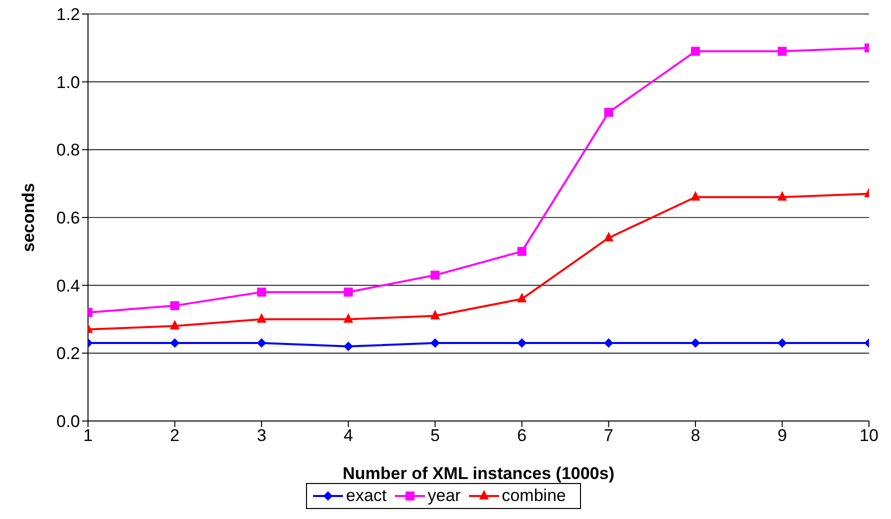 Image resolution: width=891 pixels, height=519 pixels. I want to click on x-tick-label: 10, so click(869, 436).